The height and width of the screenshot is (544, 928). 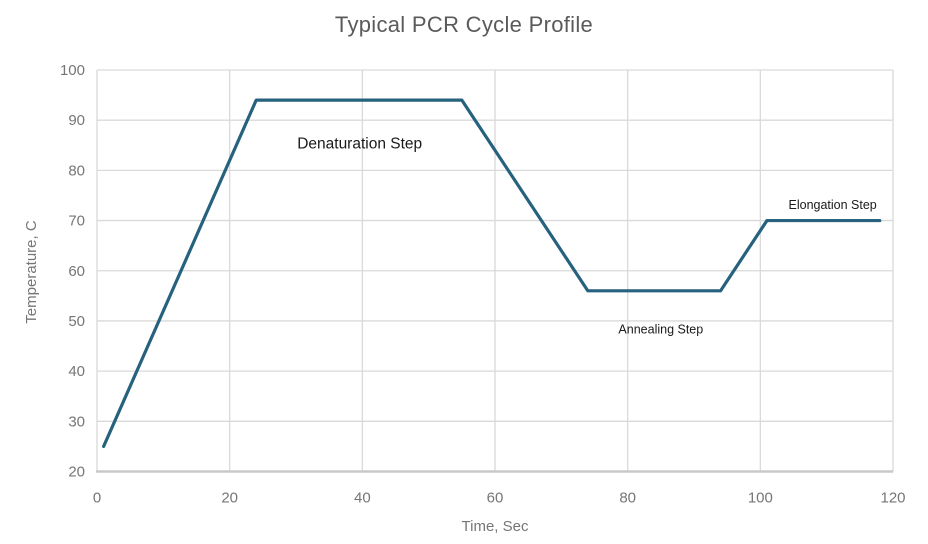 What do you see at coordinates (627, 498) in the screenshot?
I see `x-tick-label-80: 80` at bounding box center [627, 498].